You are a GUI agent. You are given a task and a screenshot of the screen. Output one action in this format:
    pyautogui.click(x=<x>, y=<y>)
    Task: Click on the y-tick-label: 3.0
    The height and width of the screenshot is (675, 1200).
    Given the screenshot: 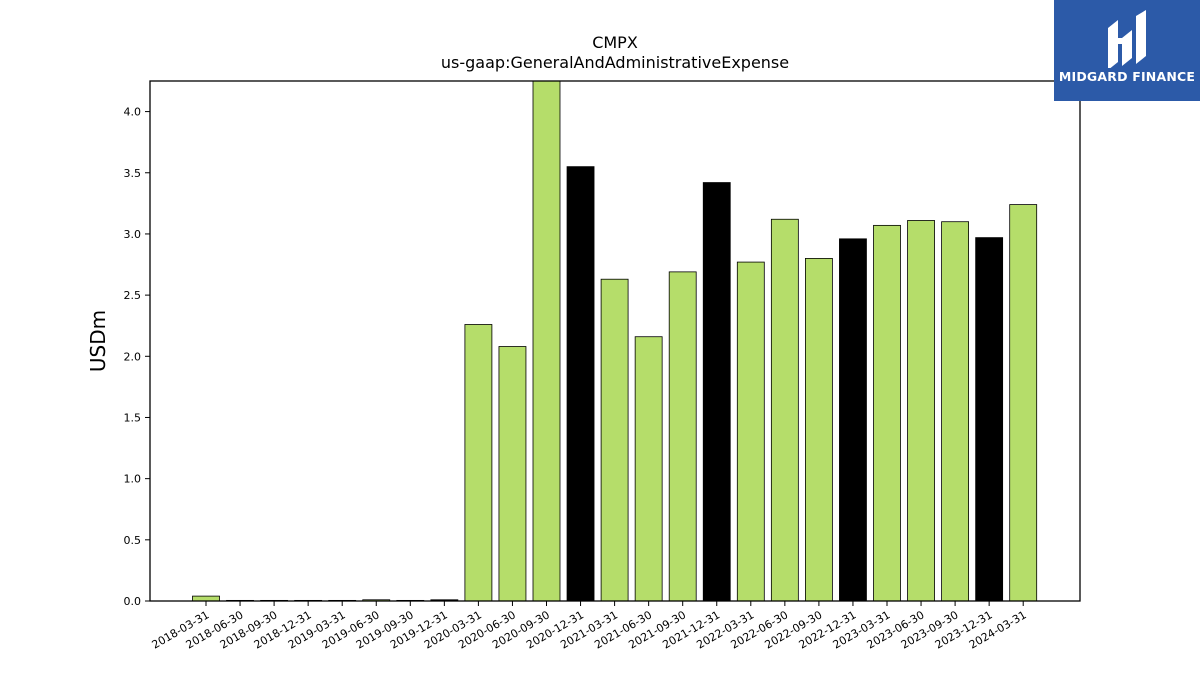 What is the action you would take?
    pyautogui.click(x=133, y=234)
    